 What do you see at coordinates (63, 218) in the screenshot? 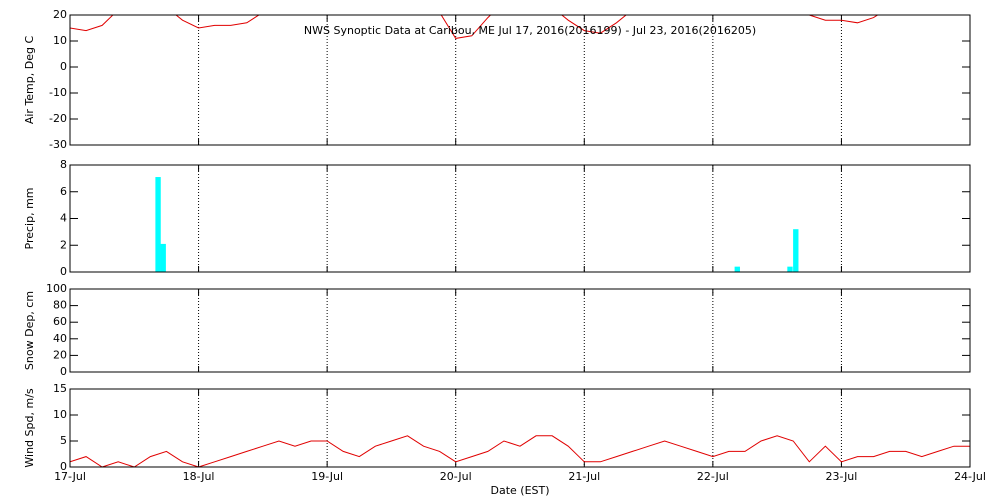
I see `y-tick-label: 4` at bounding box center [63, 218].